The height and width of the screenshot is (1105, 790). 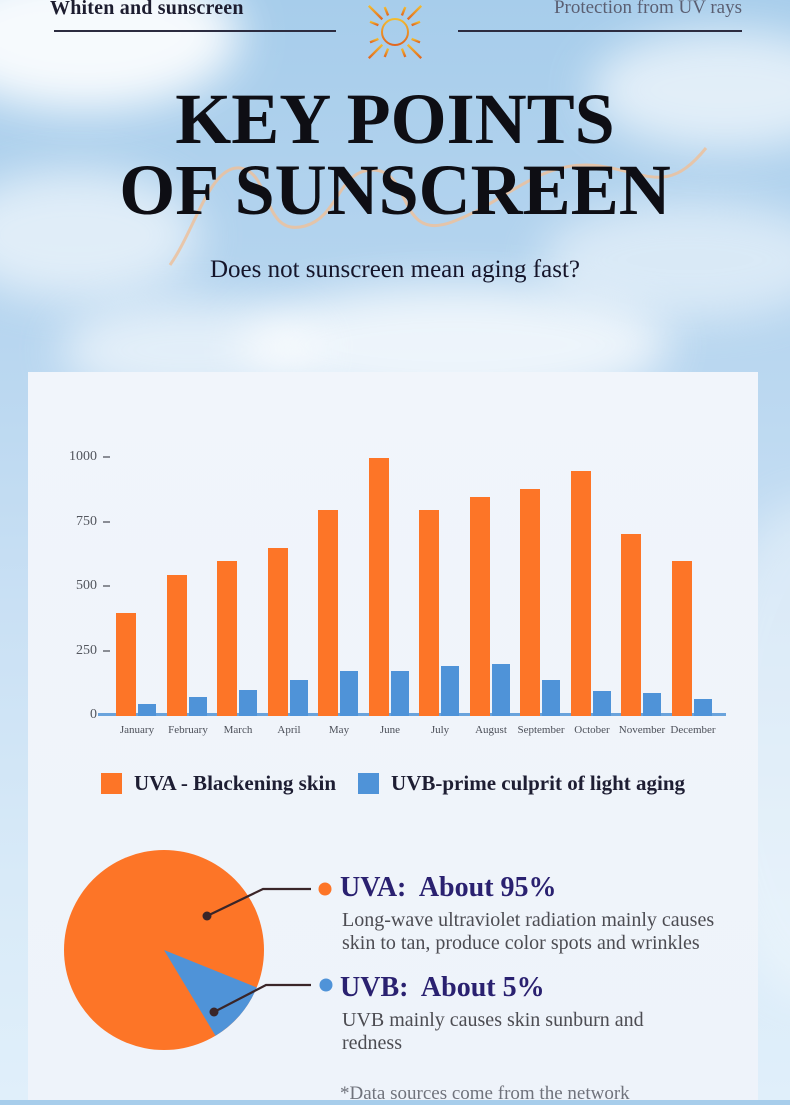 What do you see at coordinates (551, 698) in the screenshot?
I see `bar-uvb-september` at bounding box center [551, 698].